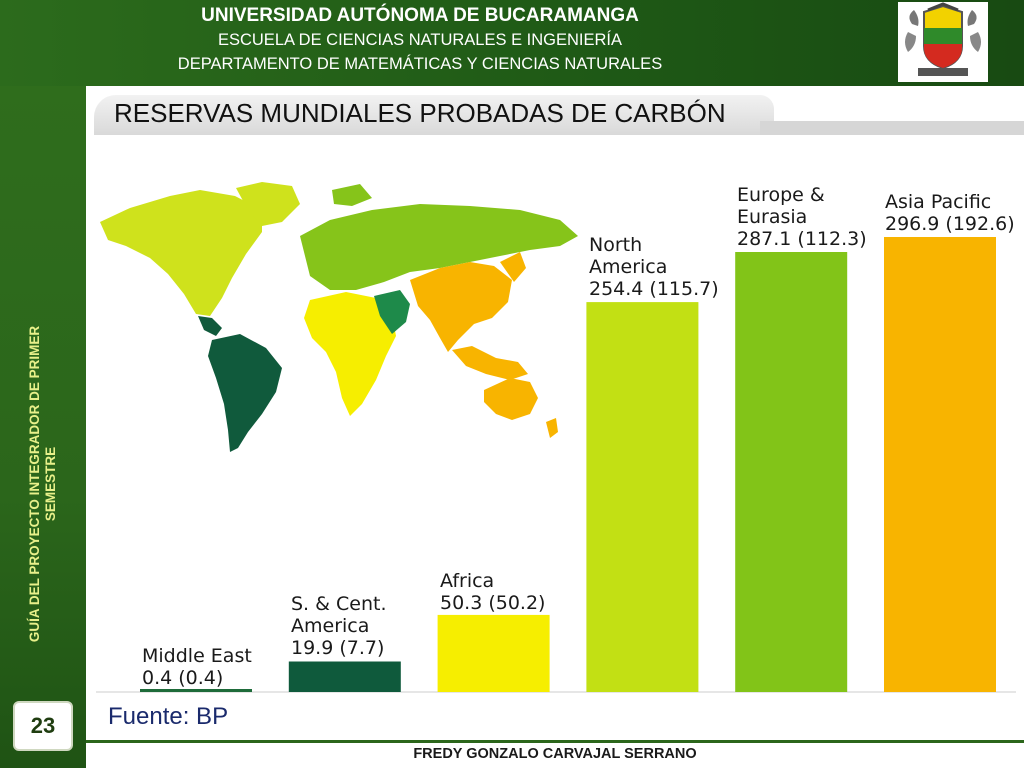  I want to click on university-seal-icon, so click(943, 42).